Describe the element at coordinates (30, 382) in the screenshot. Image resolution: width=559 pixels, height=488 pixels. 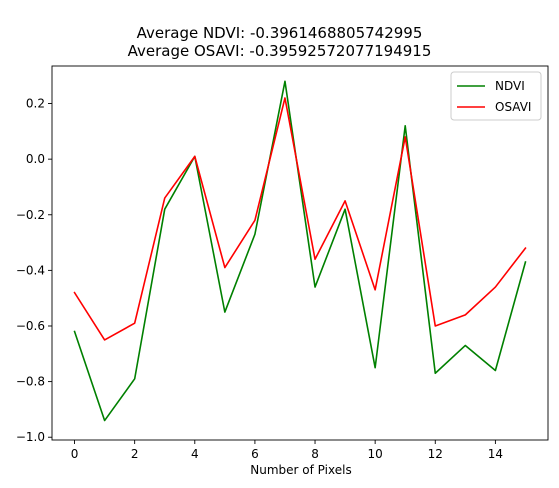
I see `y-tick-label: −0.8` at that location.